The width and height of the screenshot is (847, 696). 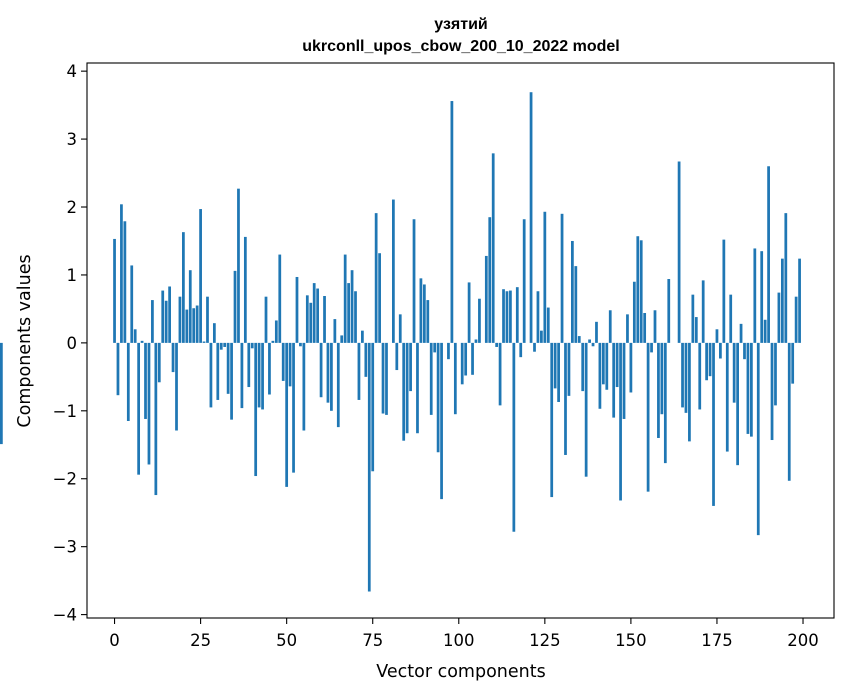 What do you see at coordinates (545, 640) in the screenshot?
I see `x-tick-label: 125` at bounding box center [545, 640].